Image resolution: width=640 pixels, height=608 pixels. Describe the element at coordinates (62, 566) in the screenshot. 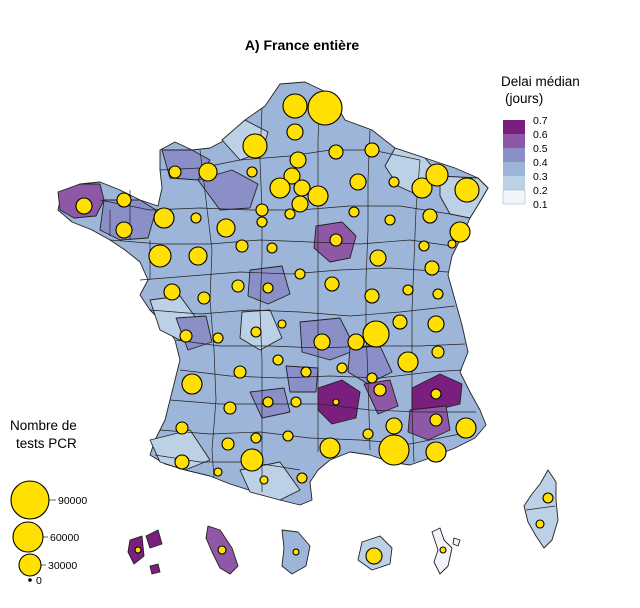

I see `size-legend-label-30000: 30000` at that location.